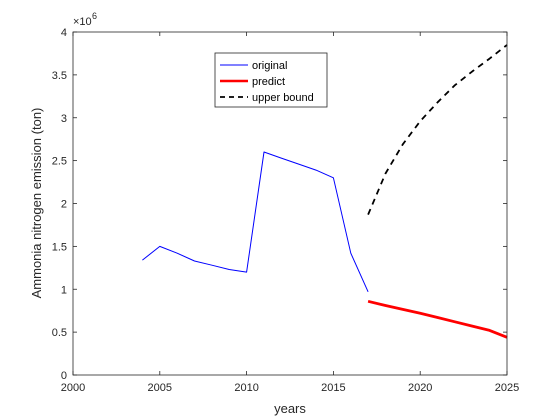 The width and height of the screenshot is (560, 420). What do you see at coordinates (283, 98) in the screenshot?
I see `legend-label-upper-bound: upper bound` at bounding box center [283, 98].